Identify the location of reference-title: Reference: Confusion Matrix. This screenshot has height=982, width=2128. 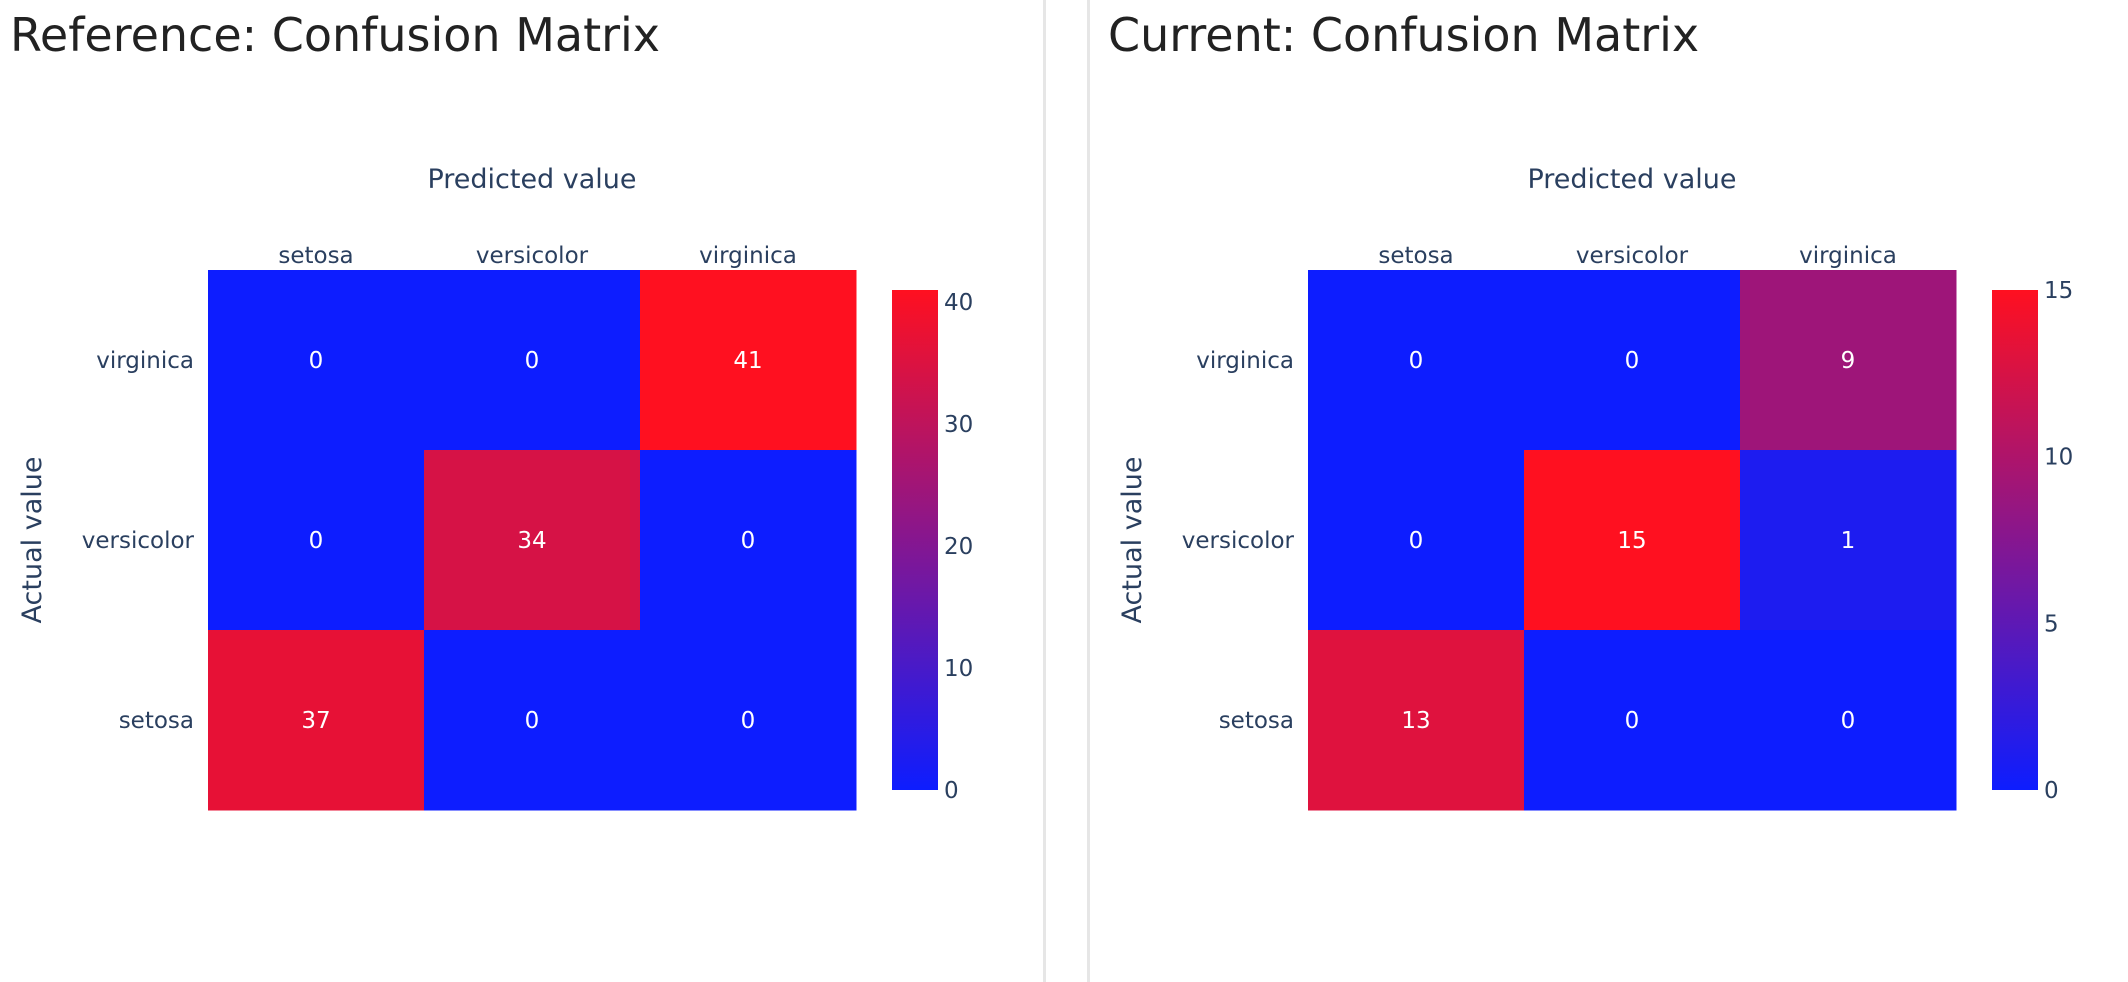
(335, 35).